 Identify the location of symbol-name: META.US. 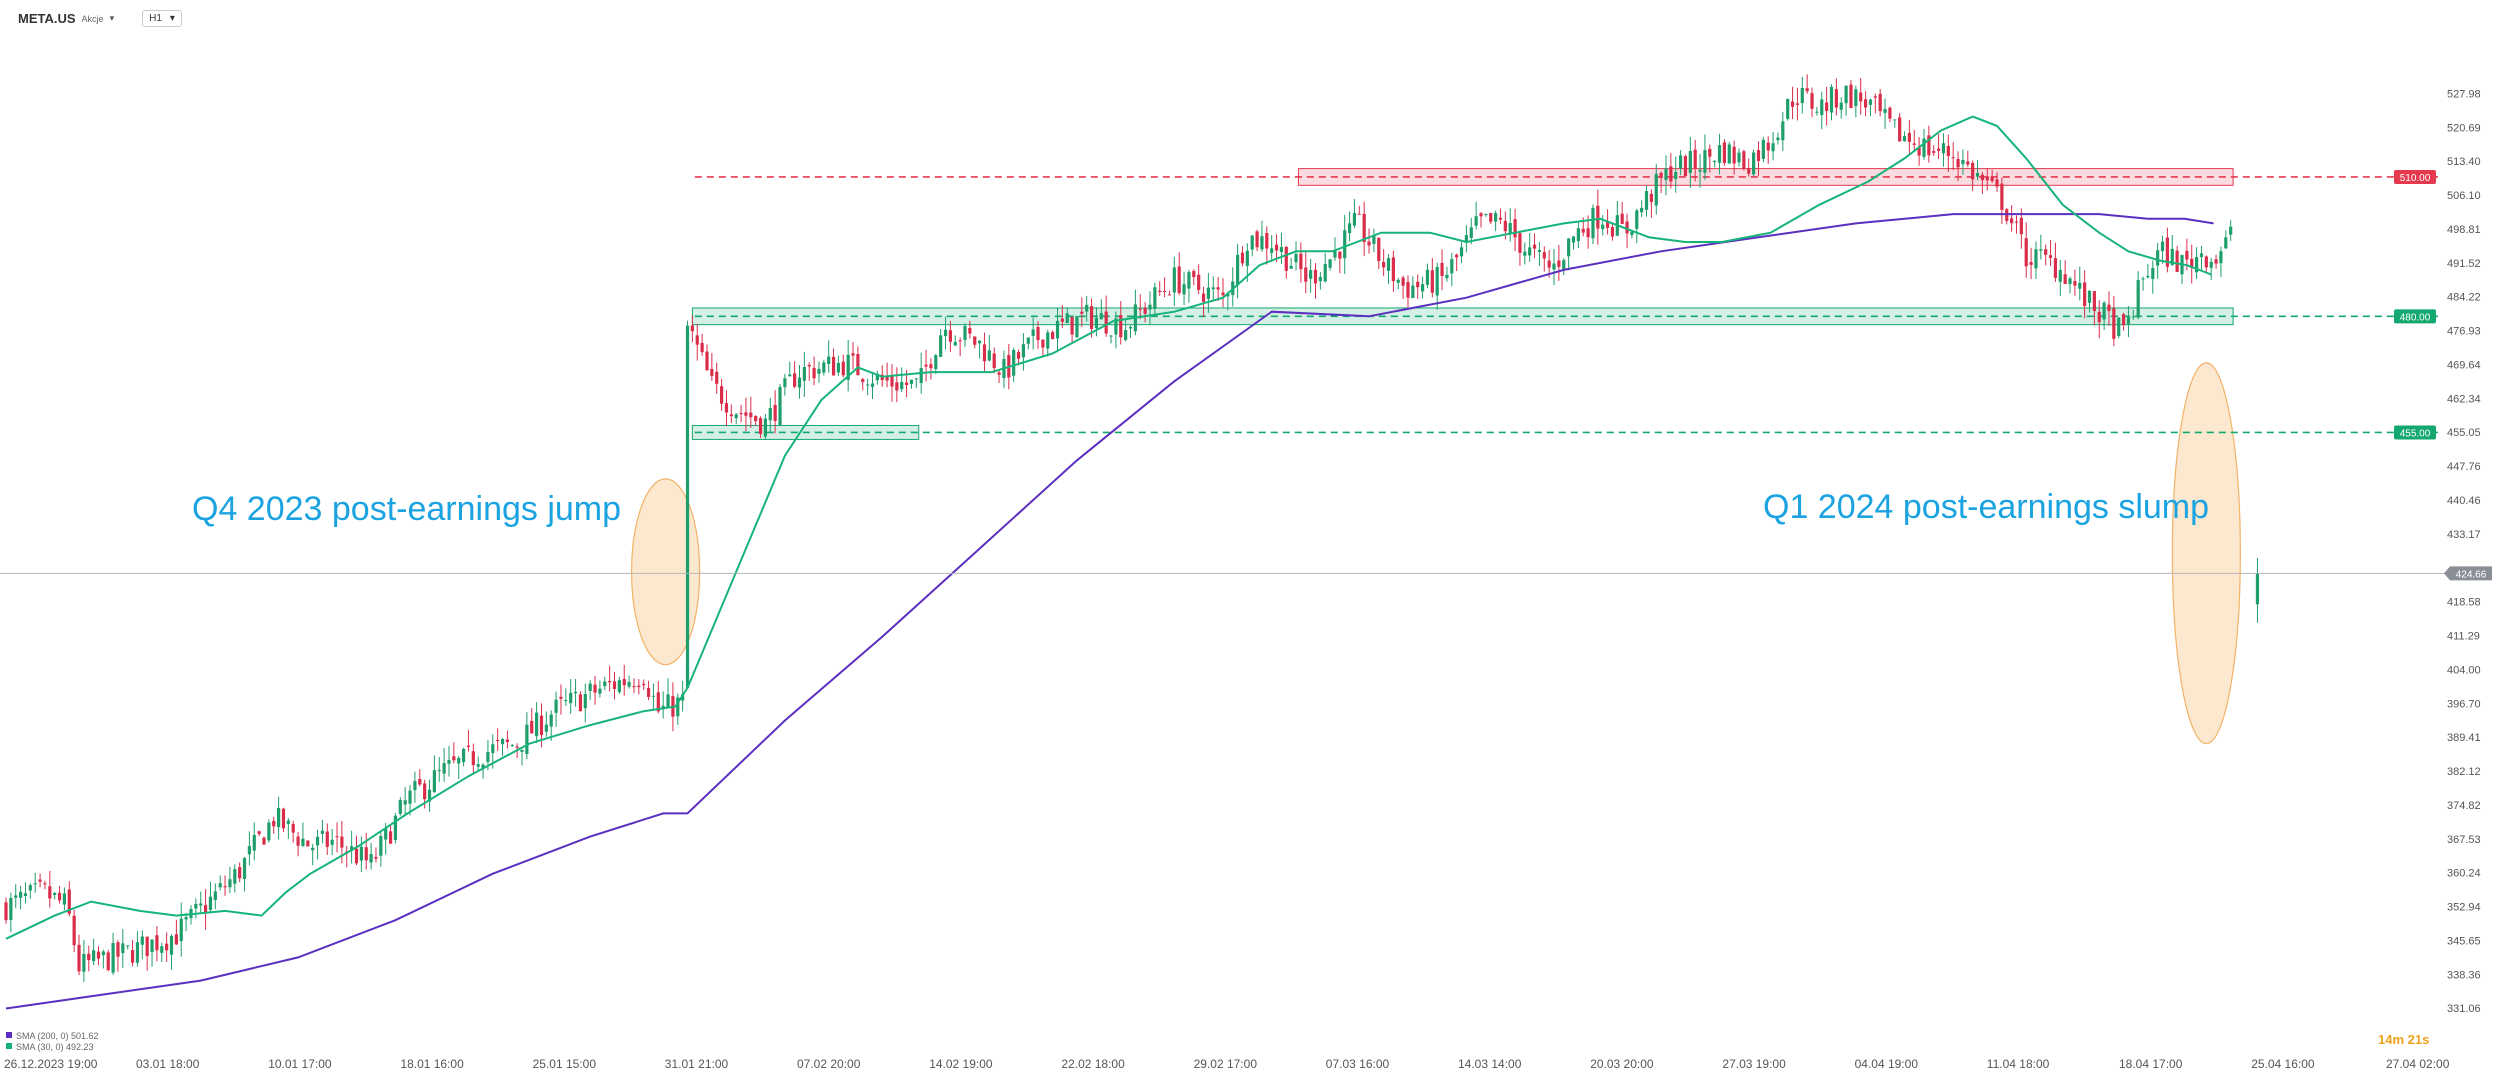
(47, 18).